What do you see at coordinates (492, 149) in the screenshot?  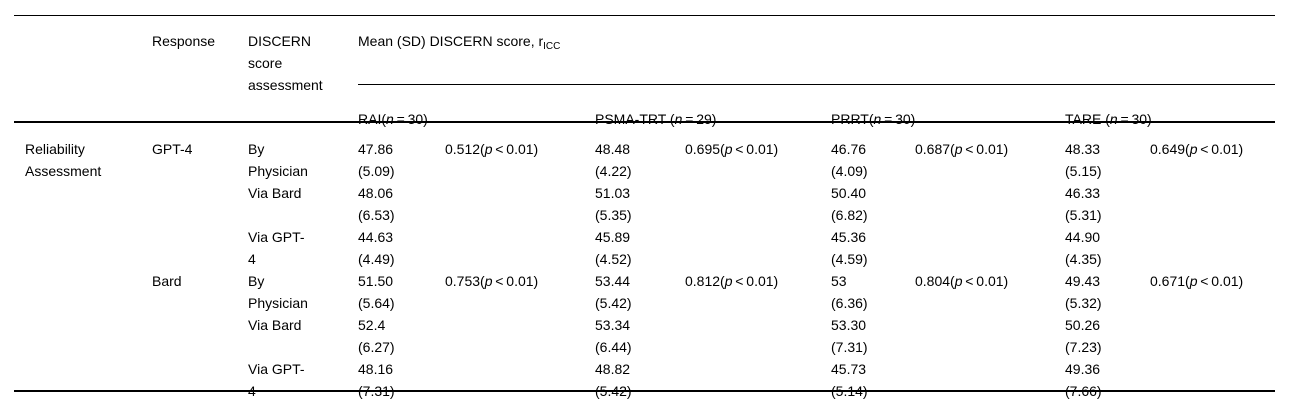 I see `cell-icc-rai: 0.512(p < 0.01)` at bounding box center [492, 149].